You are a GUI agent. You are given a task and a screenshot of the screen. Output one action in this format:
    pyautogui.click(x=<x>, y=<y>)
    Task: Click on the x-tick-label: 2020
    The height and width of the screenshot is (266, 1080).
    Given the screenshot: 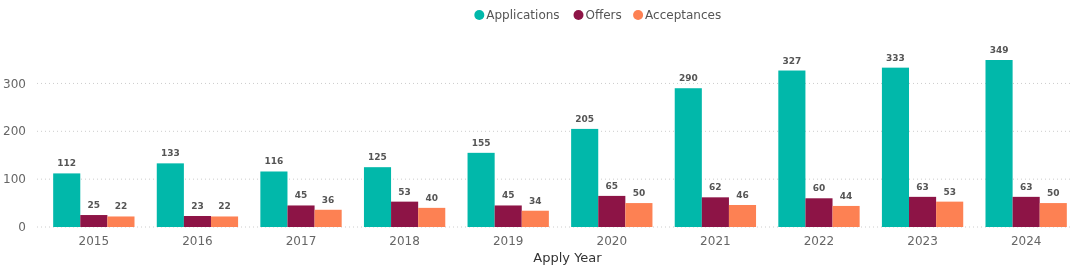 What is the action you would take?
    pyautogui.click(x=612, y=241)
    